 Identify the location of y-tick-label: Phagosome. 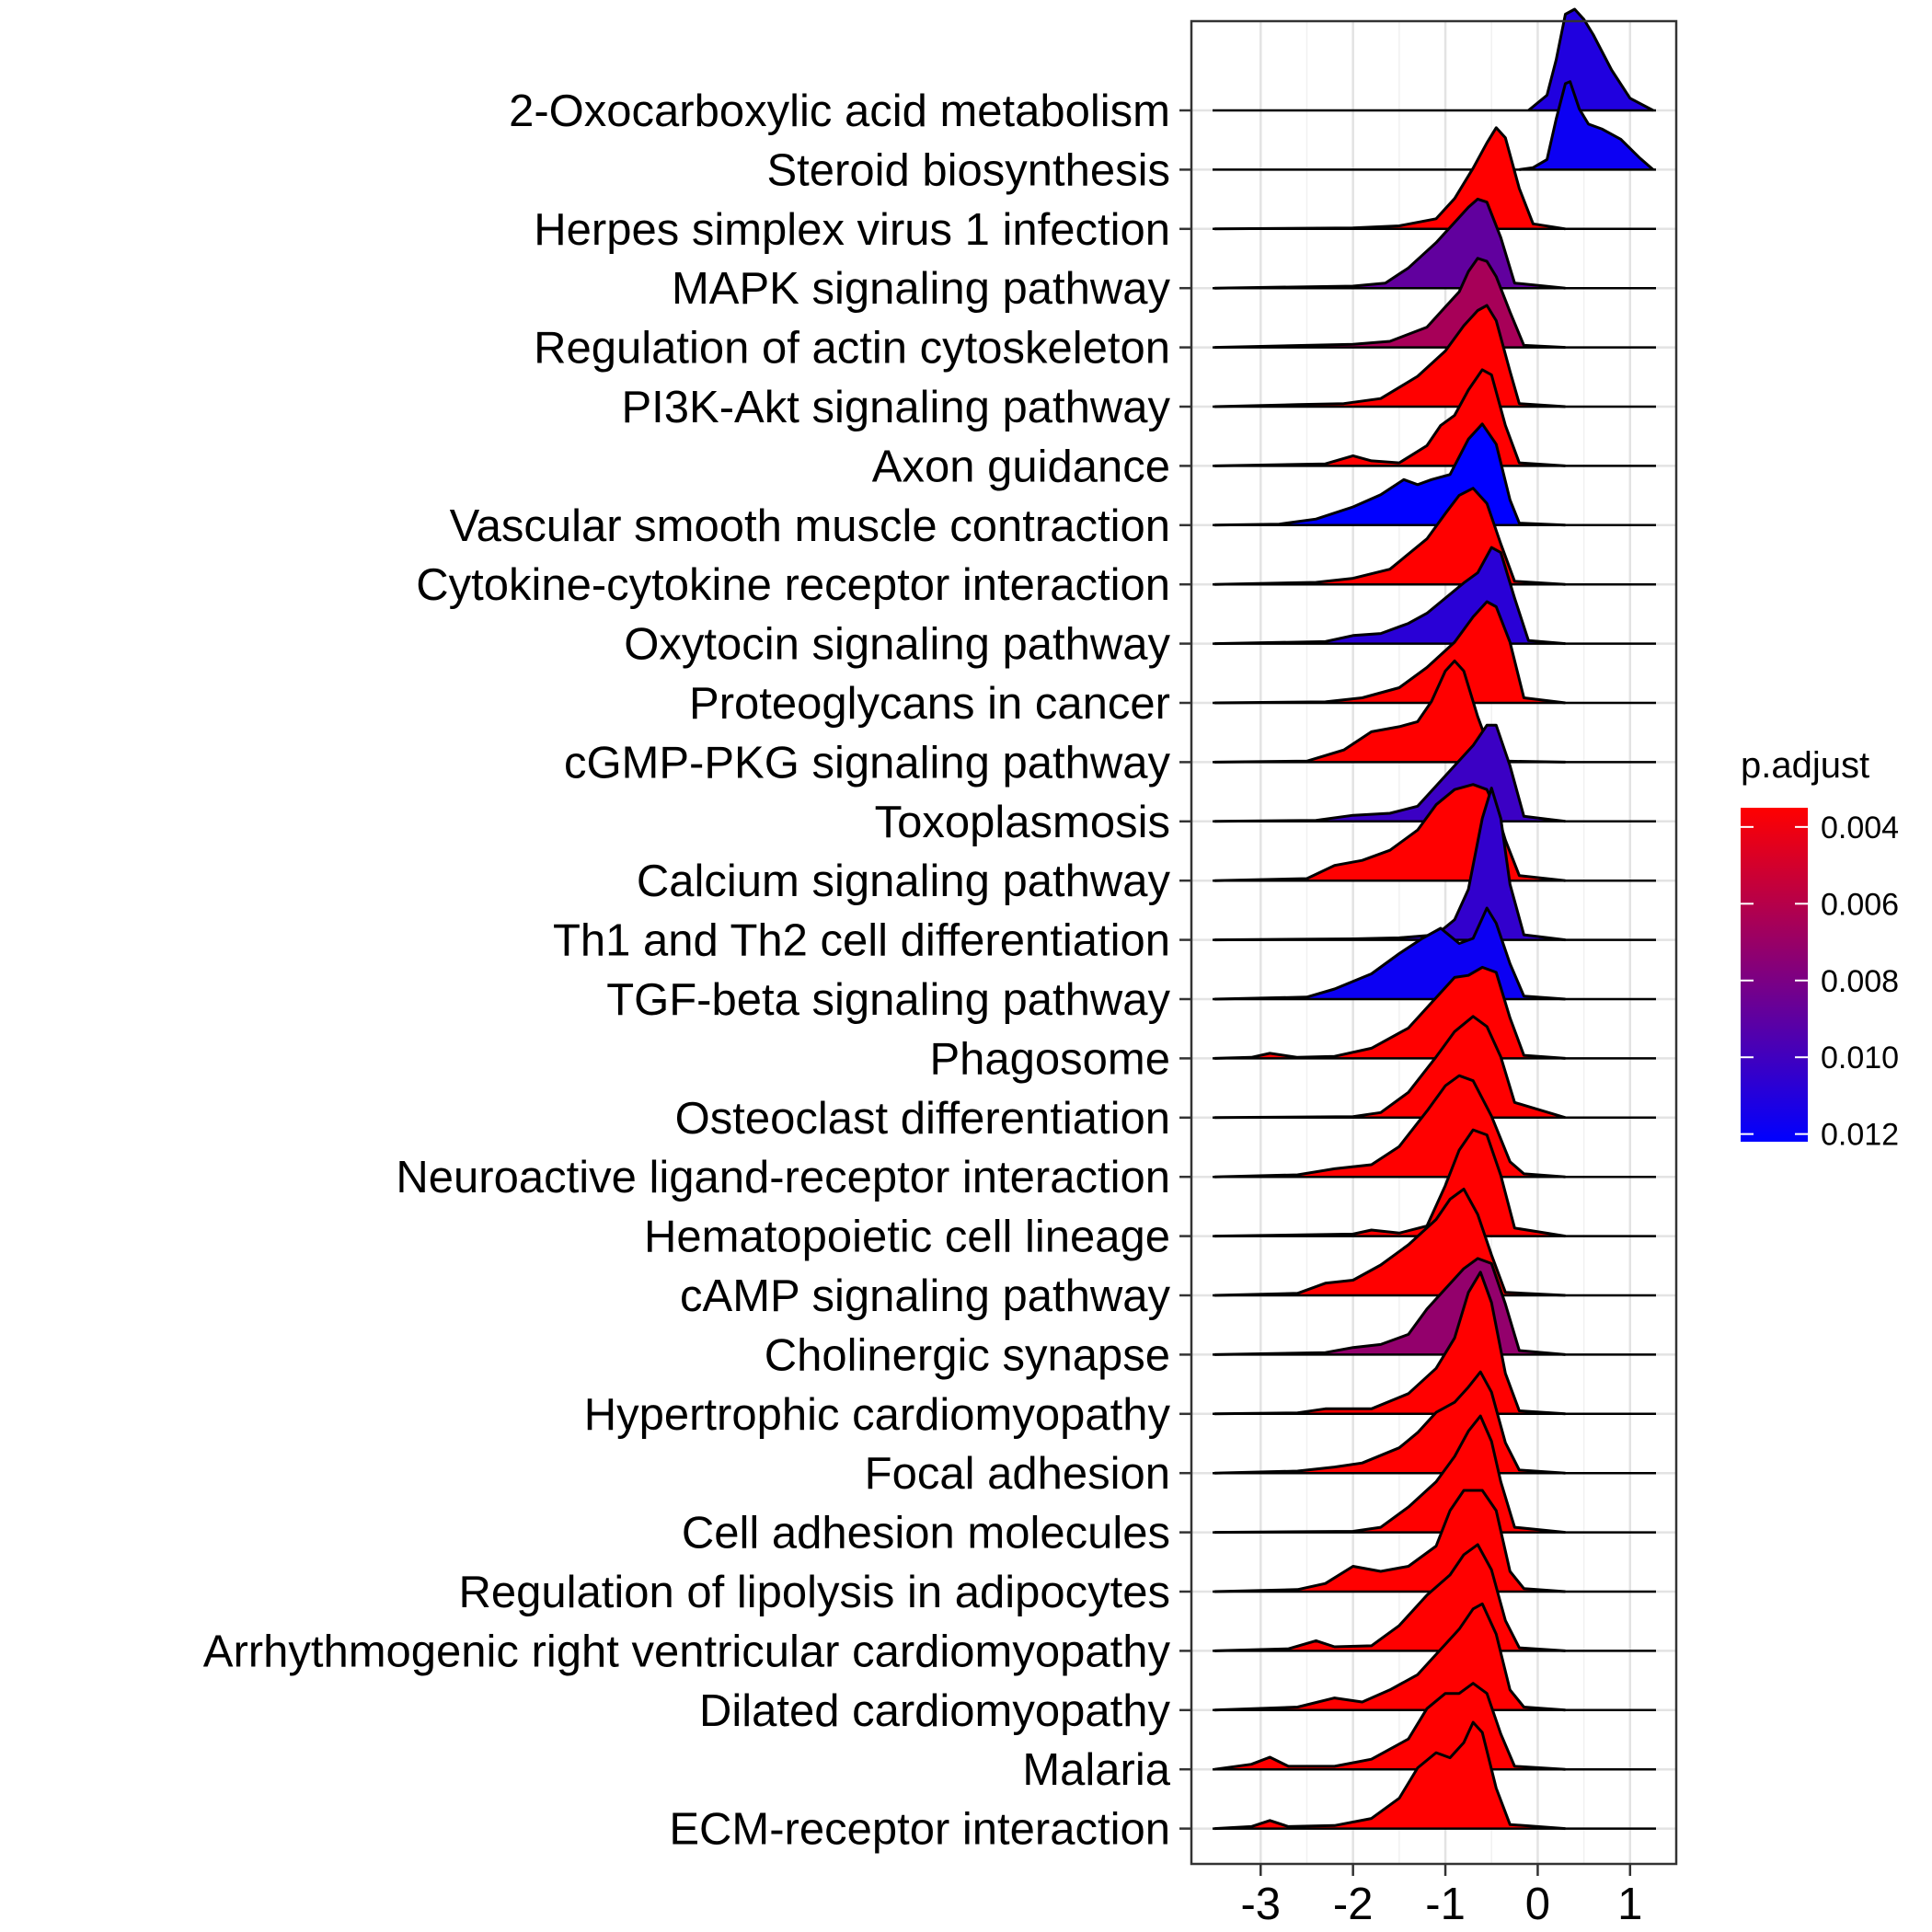
(1049, 1059).